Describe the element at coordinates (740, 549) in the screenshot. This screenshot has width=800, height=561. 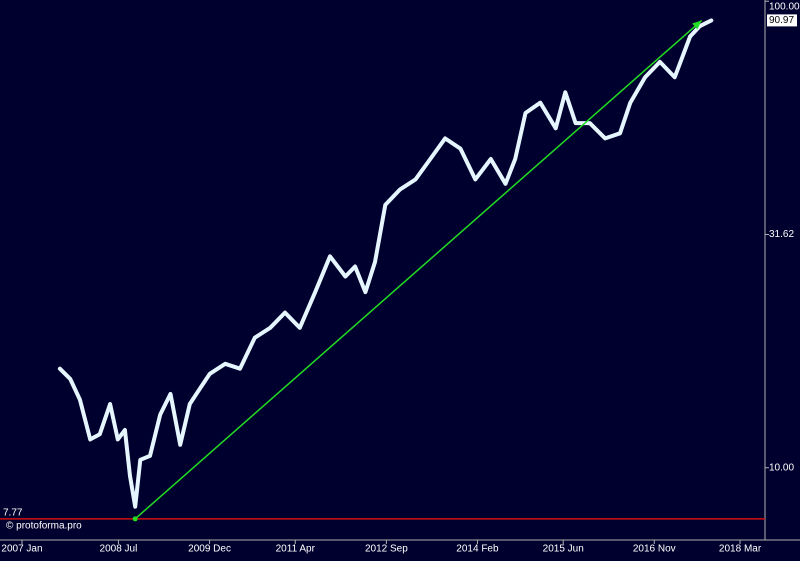
I see `x-tick-label: 2018 Mar` at that location.